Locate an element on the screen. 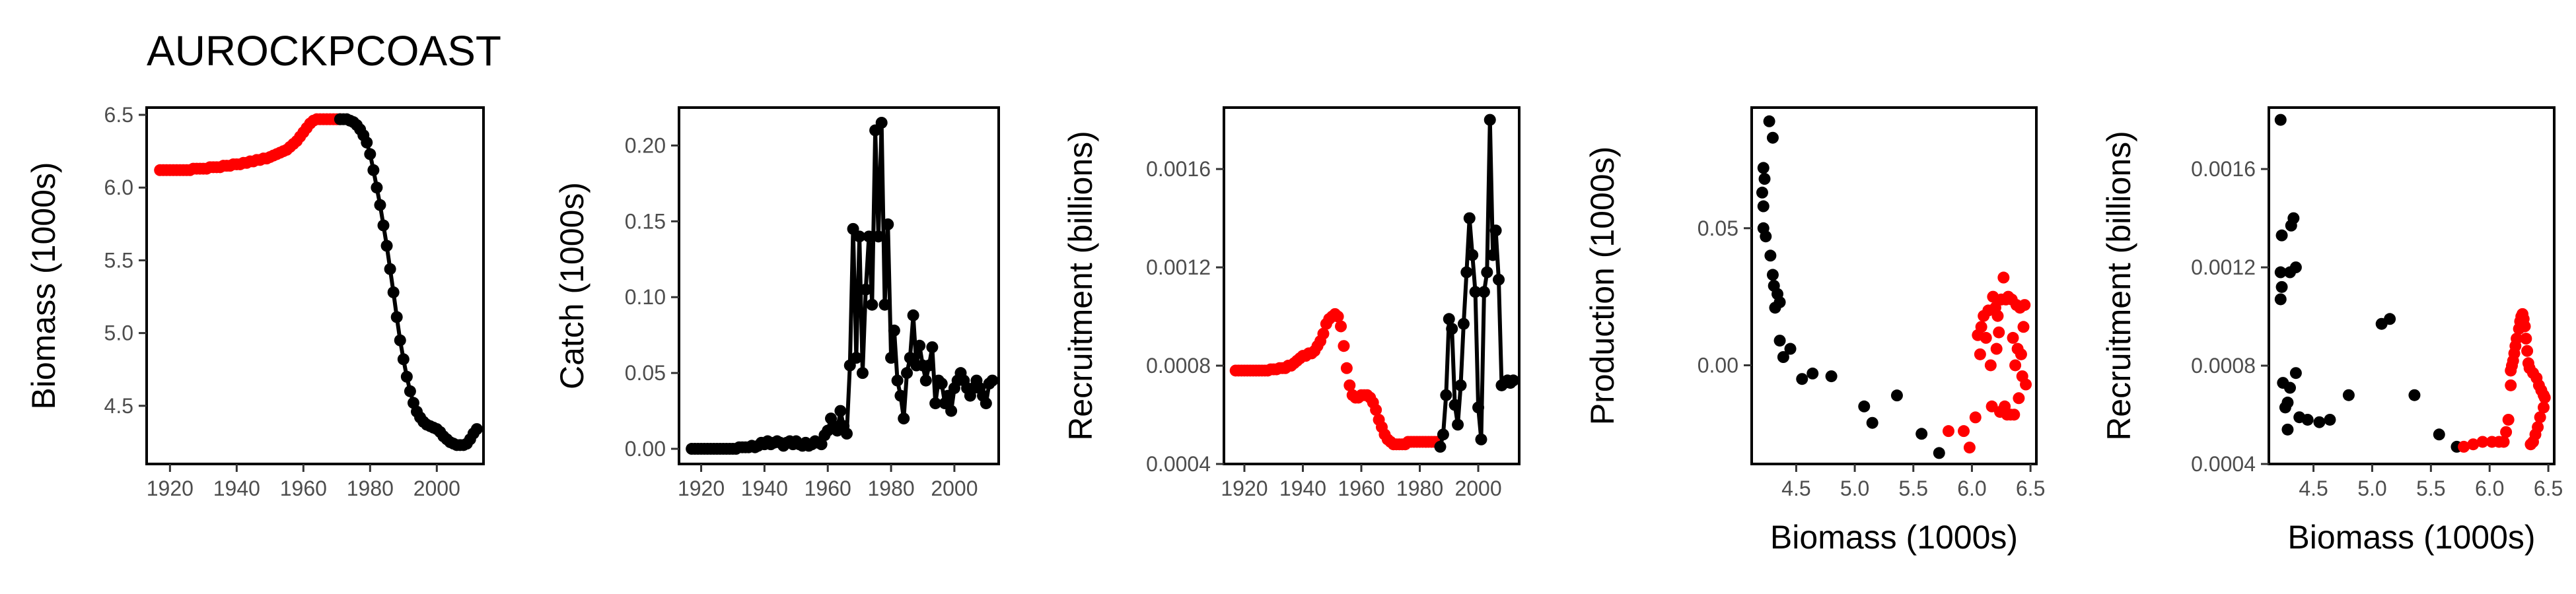 Image resolution: width=2576 pixels, height=594 pixels. x-tick-label: 1940 is located at coordinates (1303, 488).